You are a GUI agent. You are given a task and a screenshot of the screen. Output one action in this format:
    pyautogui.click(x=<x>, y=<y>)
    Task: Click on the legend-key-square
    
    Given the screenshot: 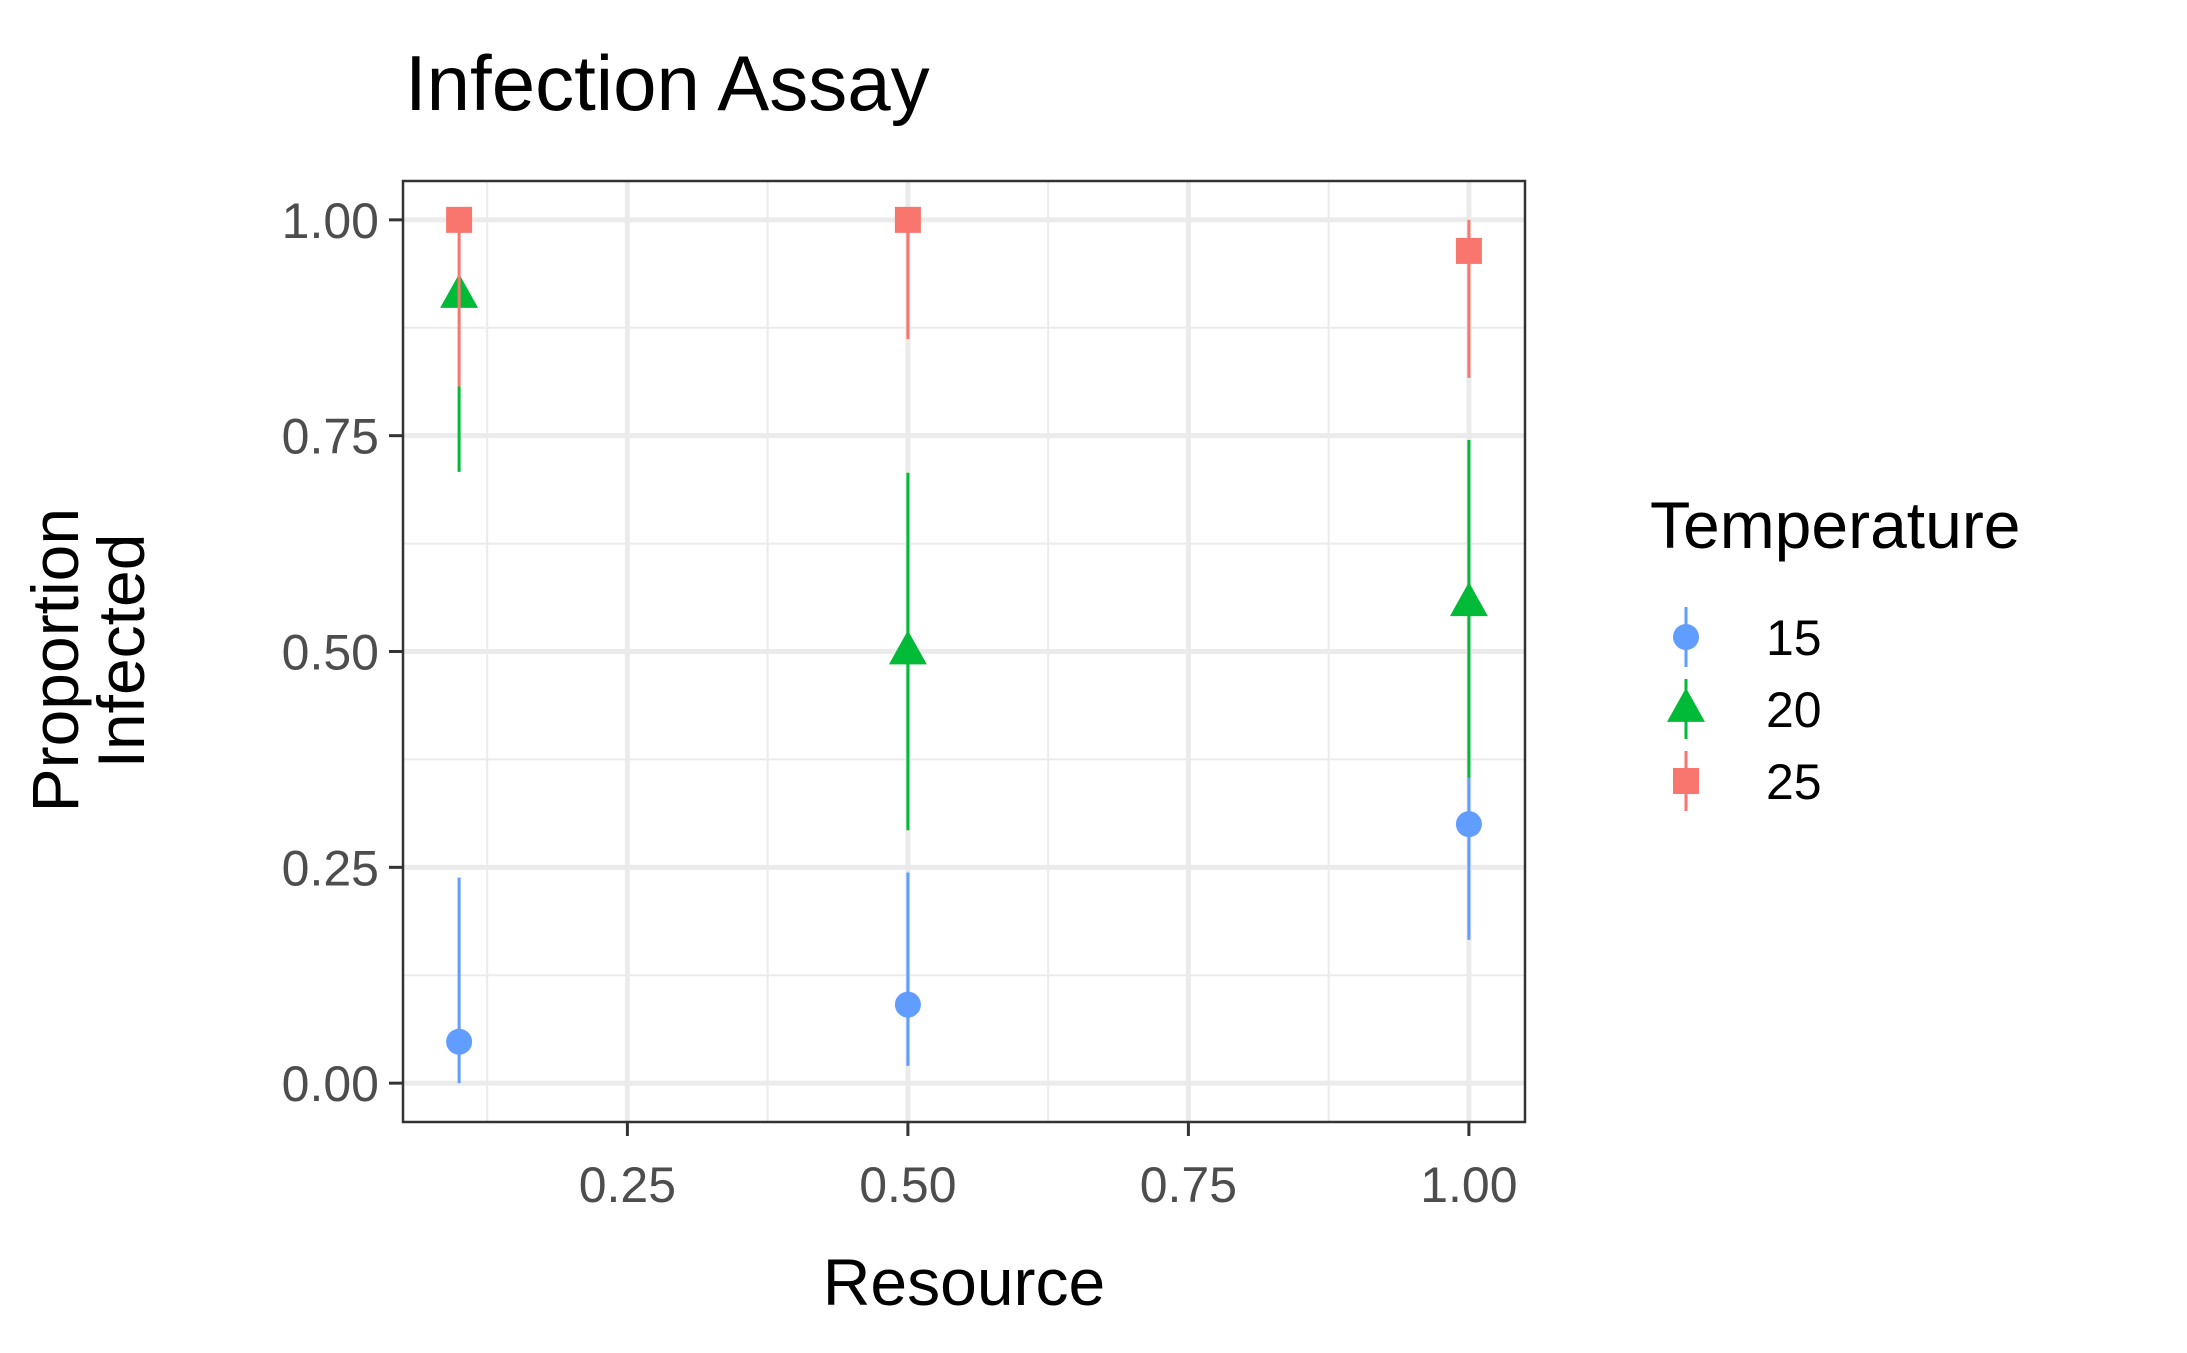 What is the action you would take?
    pyautogui.click(x=1686, y=781)
    